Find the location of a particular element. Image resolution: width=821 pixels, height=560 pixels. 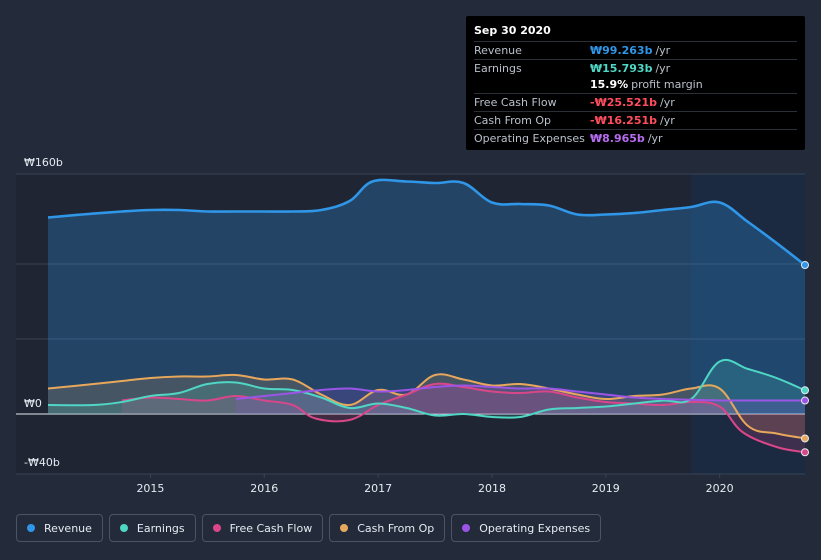

tooltip-row-label: Operating Expenses is located at coordinates (529, 138).